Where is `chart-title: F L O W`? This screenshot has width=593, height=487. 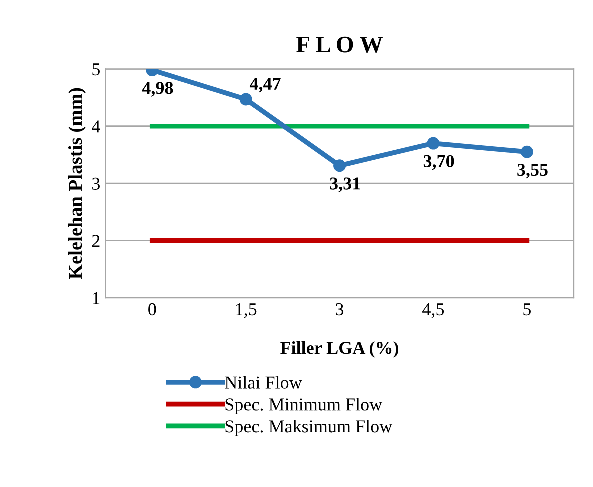 chart-title: F L O W is located at coordinates (340, 44).